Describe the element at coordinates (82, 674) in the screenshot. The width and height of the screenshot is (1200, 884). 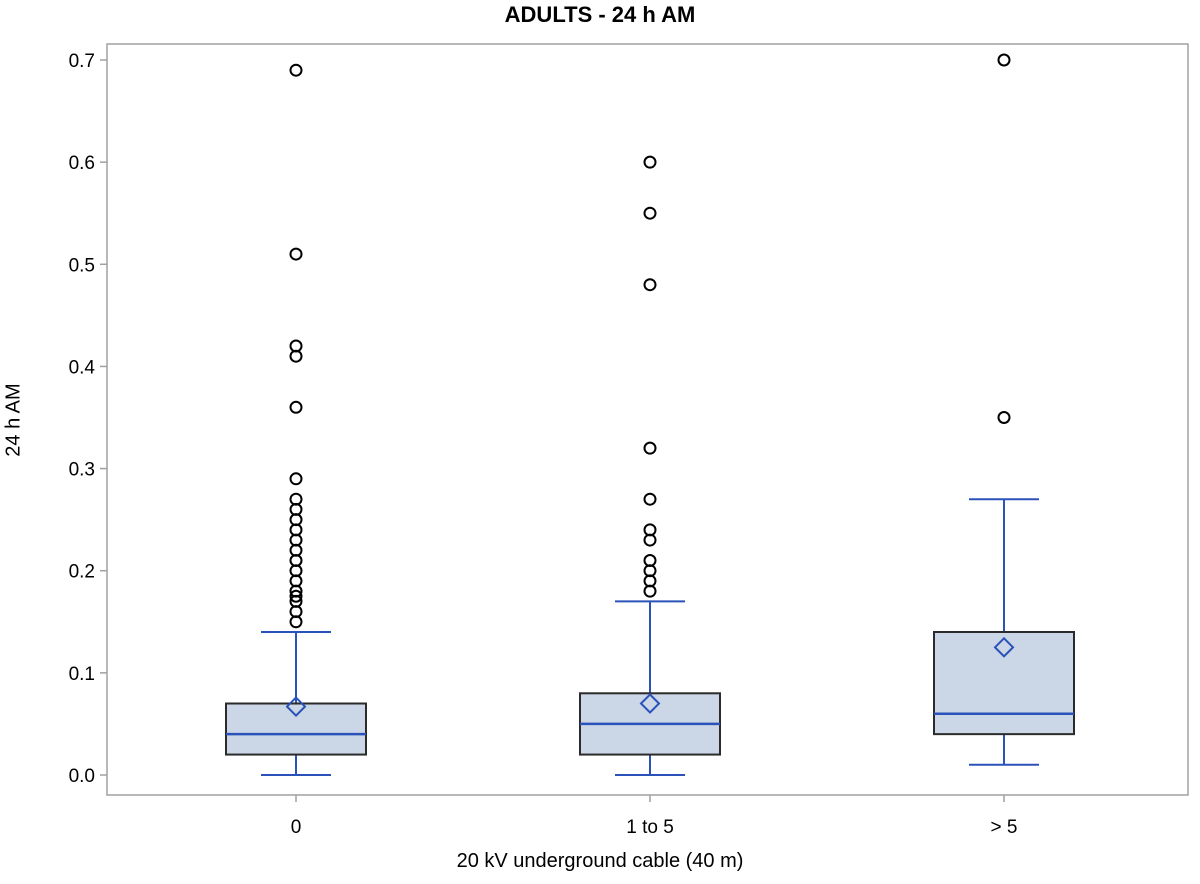
I see `y-tick-label: 0.1` at that location.